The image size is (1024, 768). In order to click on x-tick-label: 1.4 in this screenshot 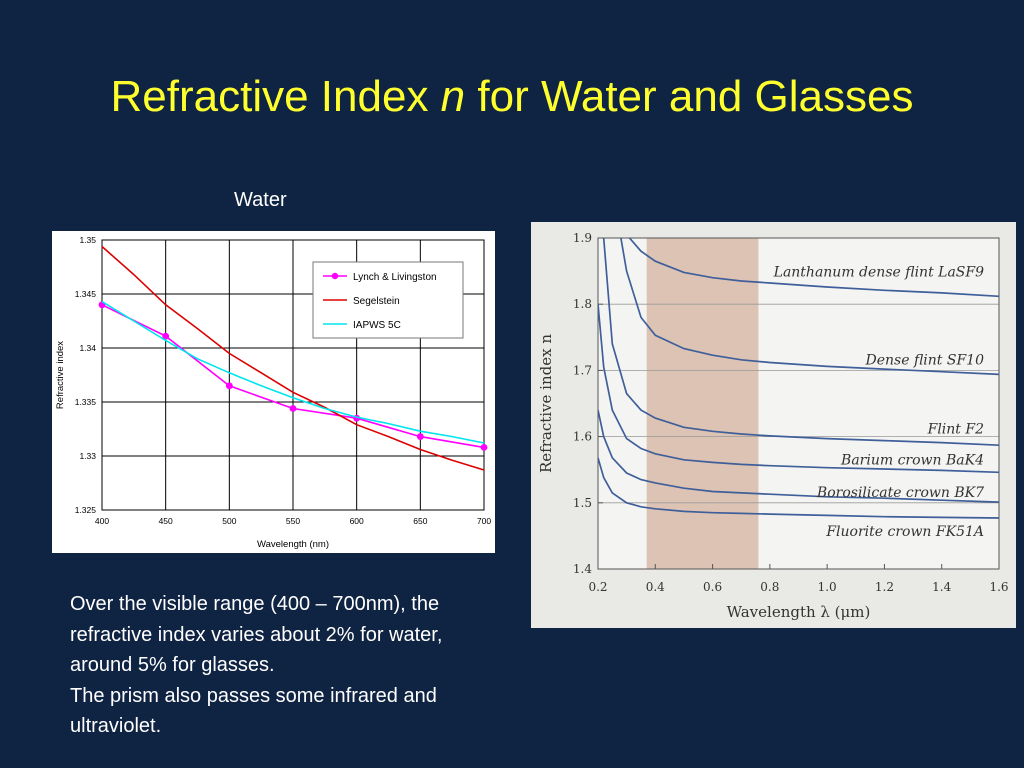, I will do `click(941, 587)`.